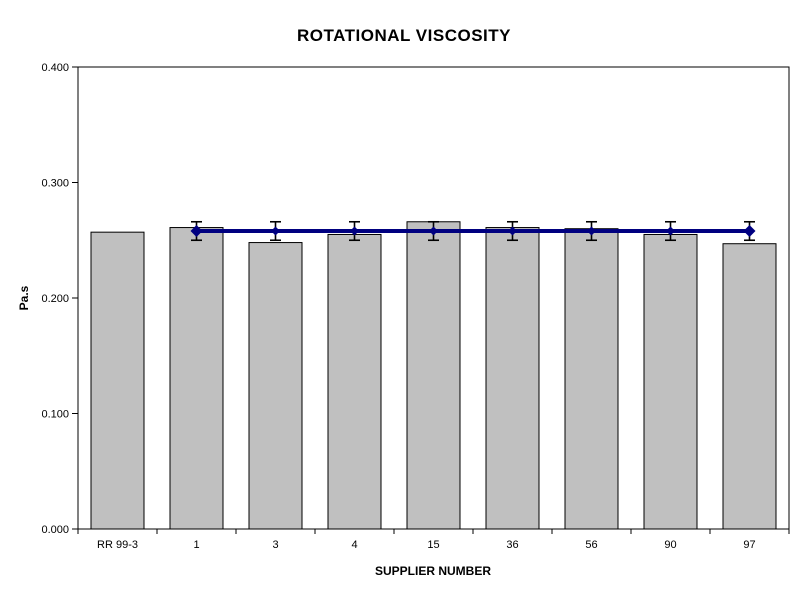 The image size is (800, 600). Describe the element at coordinates (117, 545) in the screenshot. I see `x-category-label: RR 99-3` at that location.